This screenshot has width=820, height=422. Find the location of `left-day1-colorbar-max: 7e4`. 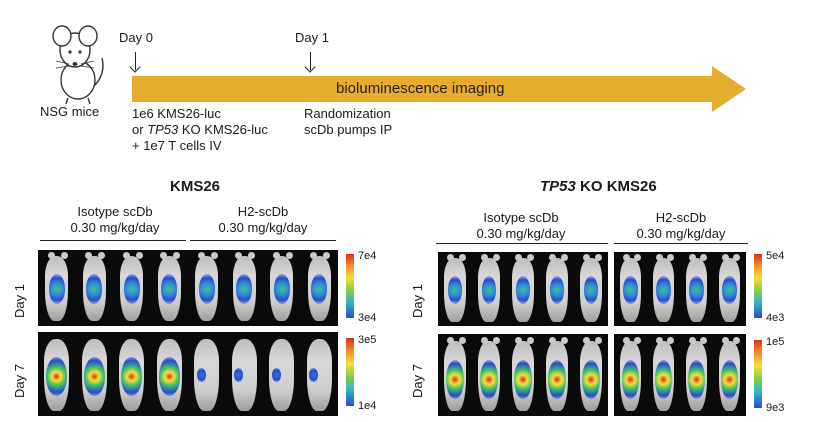

left-day1-colorbar-max: 7e4 is located at coordinates (367, 256).